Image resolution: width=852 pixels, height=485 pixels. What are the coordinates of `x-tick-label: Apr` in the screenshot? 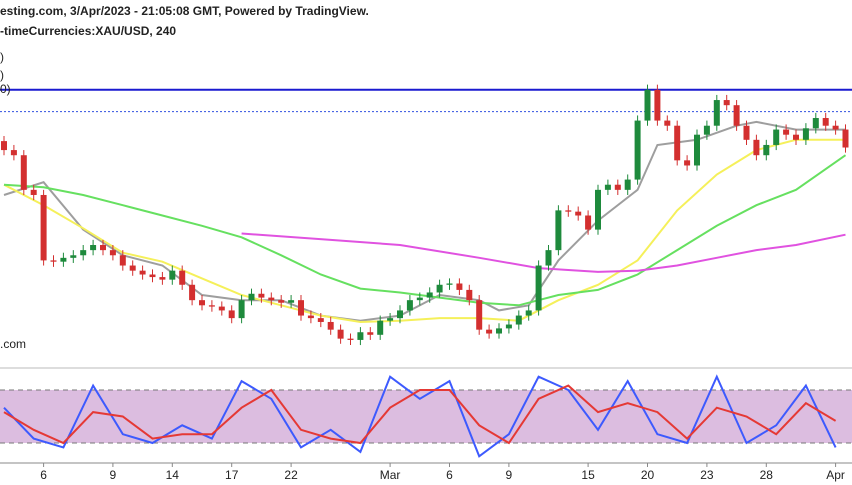 It's located at (835, 475).